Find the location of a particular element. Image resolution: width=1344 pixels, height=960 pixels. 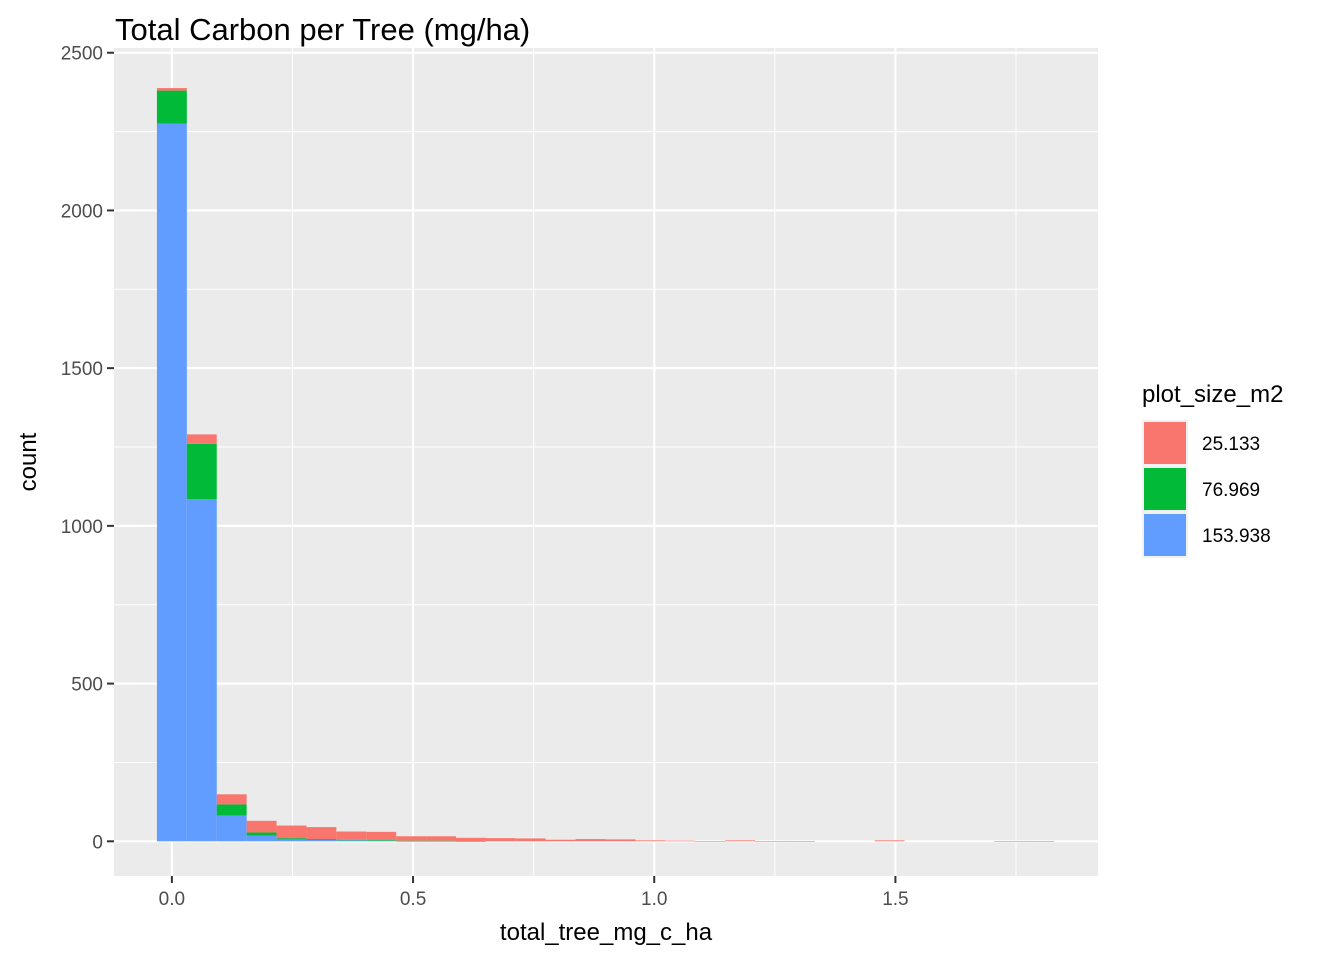

x-axis-title: total_tree_mg_c_ha is located at coordinates (606, 932).